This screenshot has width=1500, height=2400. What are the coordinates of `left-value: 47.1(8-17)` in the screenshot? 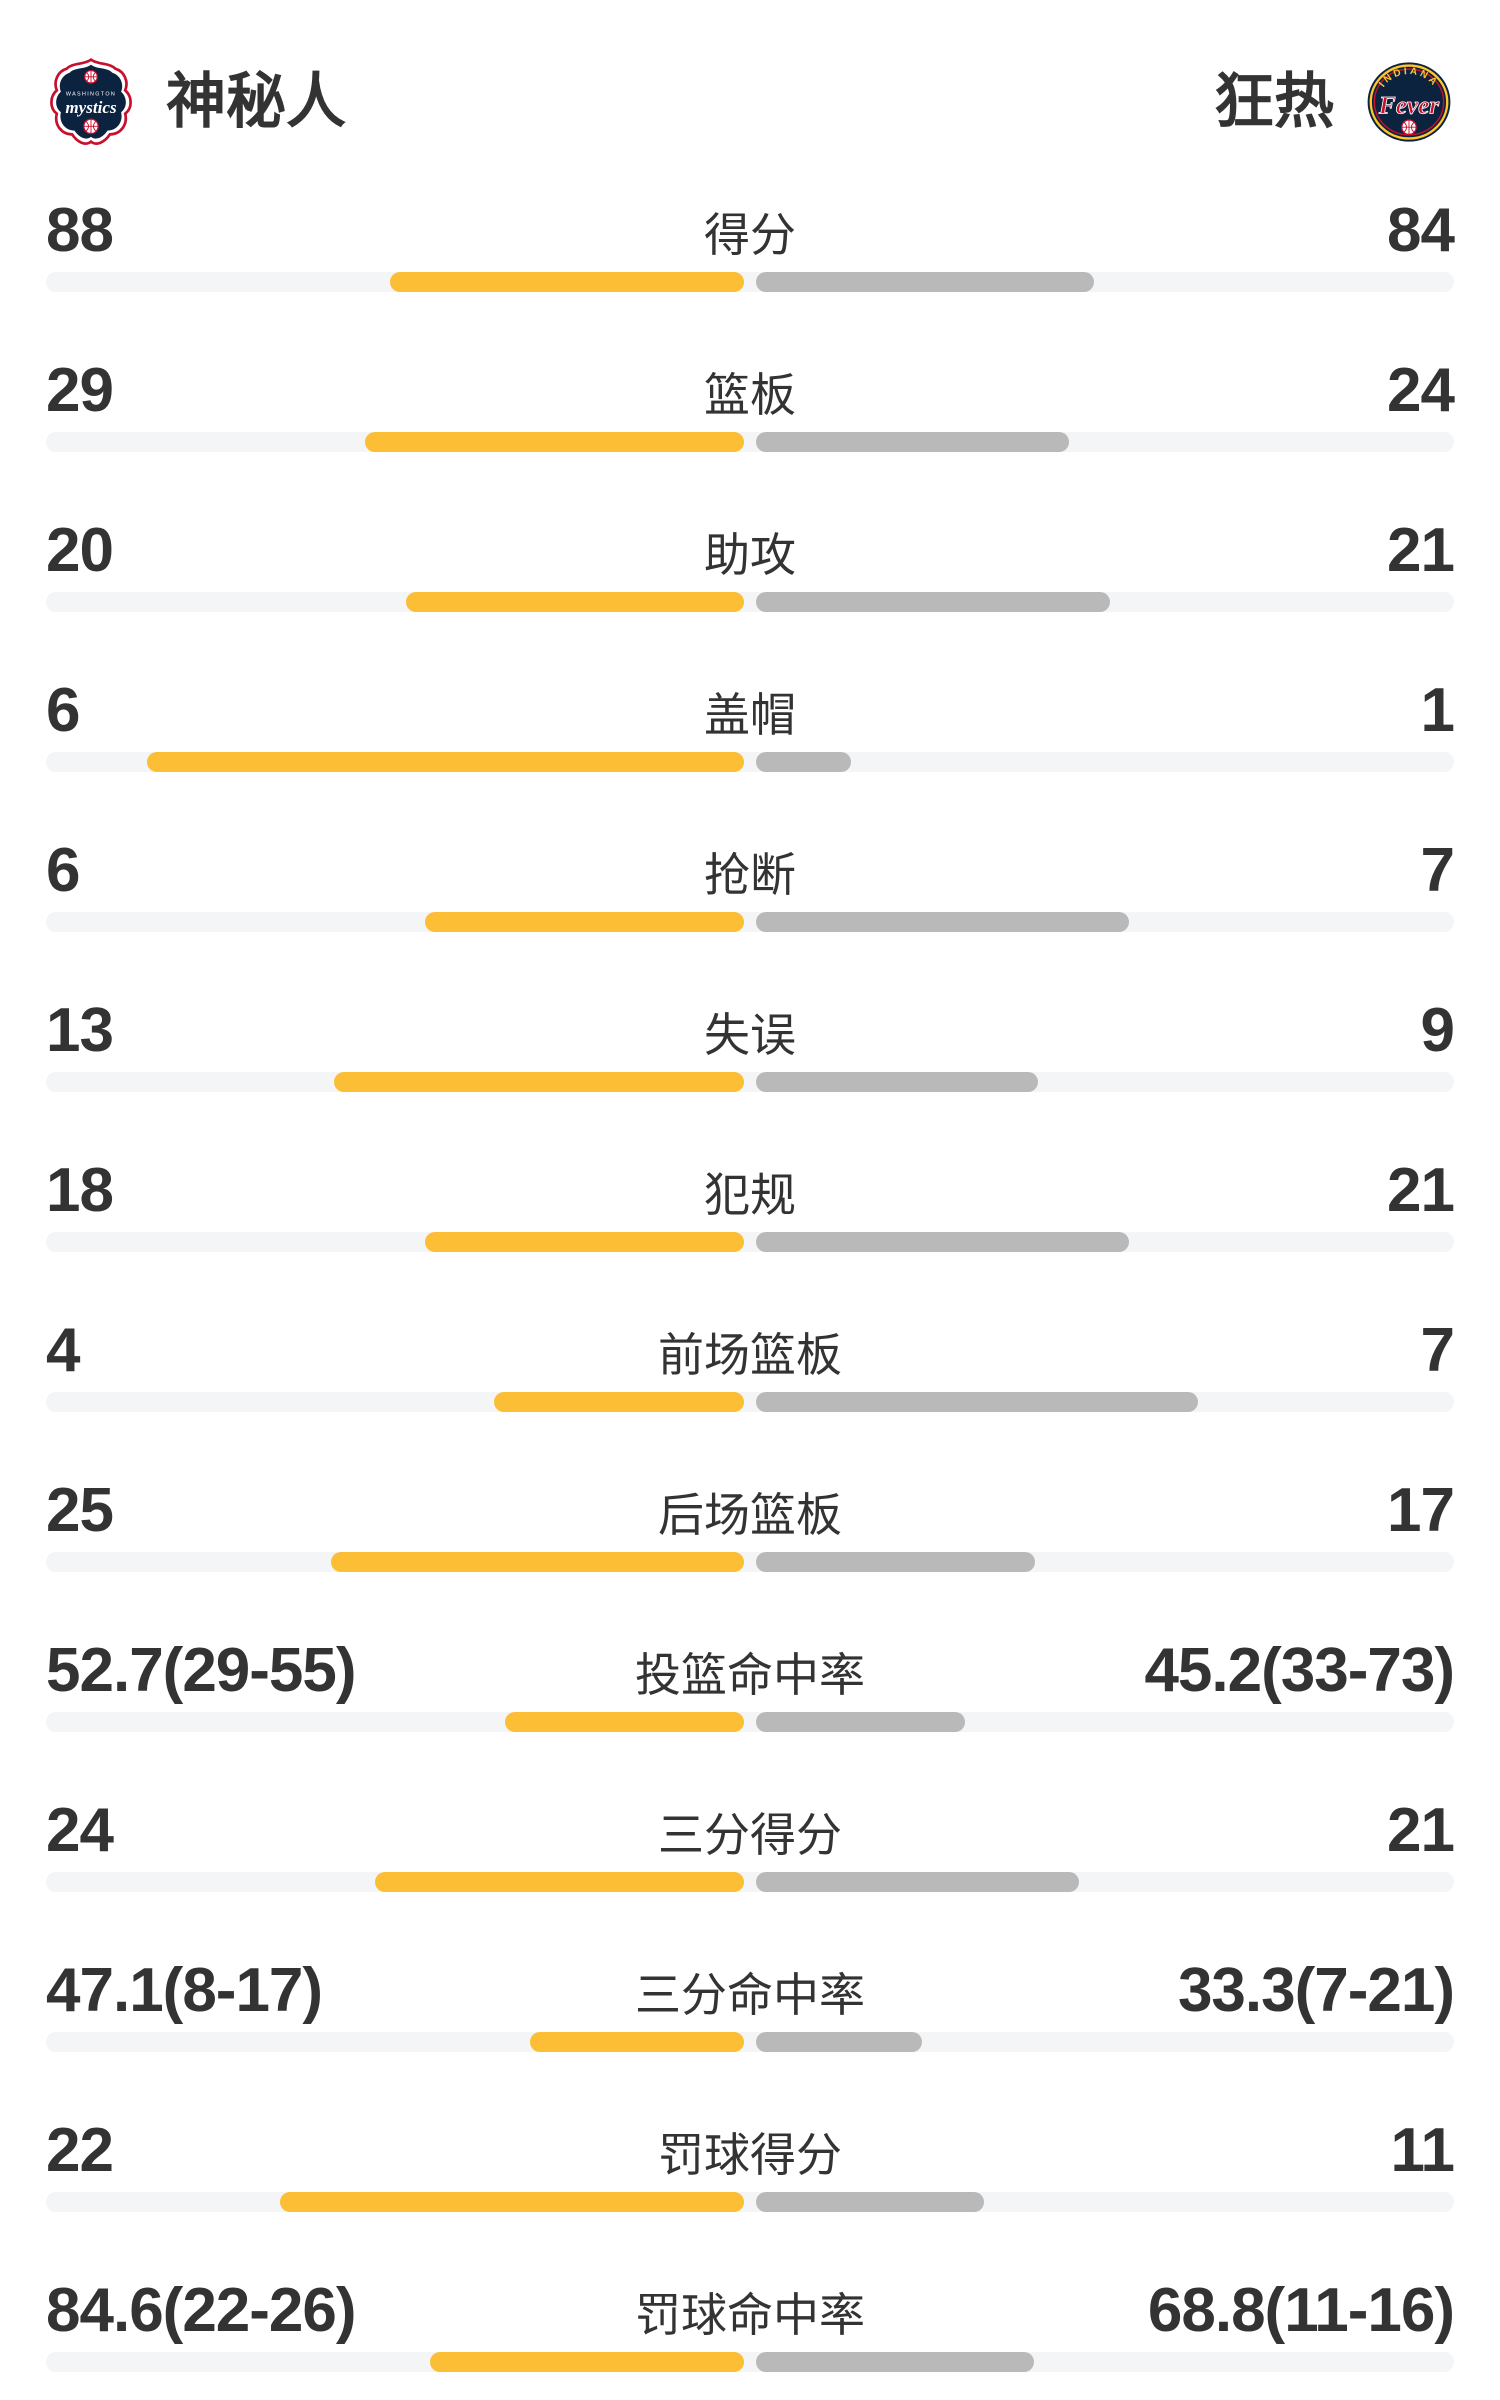 It's located at (184, 1990).